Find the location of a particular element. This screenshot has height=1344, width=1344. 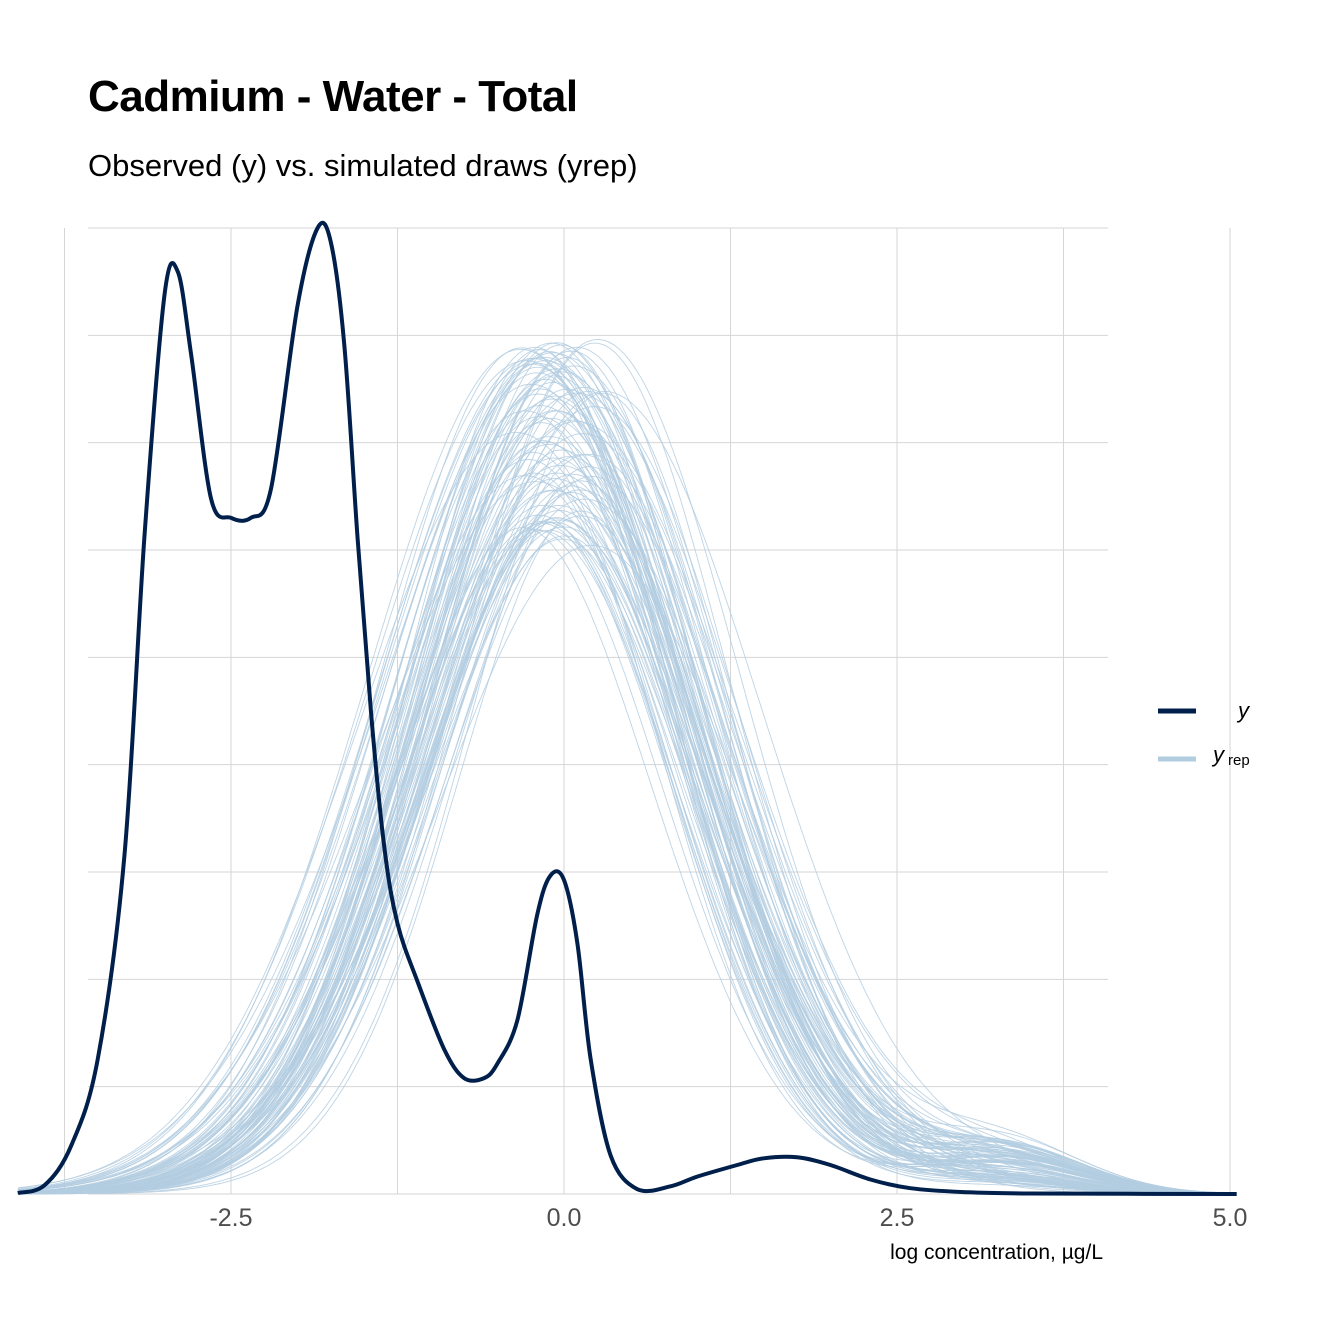

x-axis-label: log concentration, µg/L is located at coordinates (996, 1252).